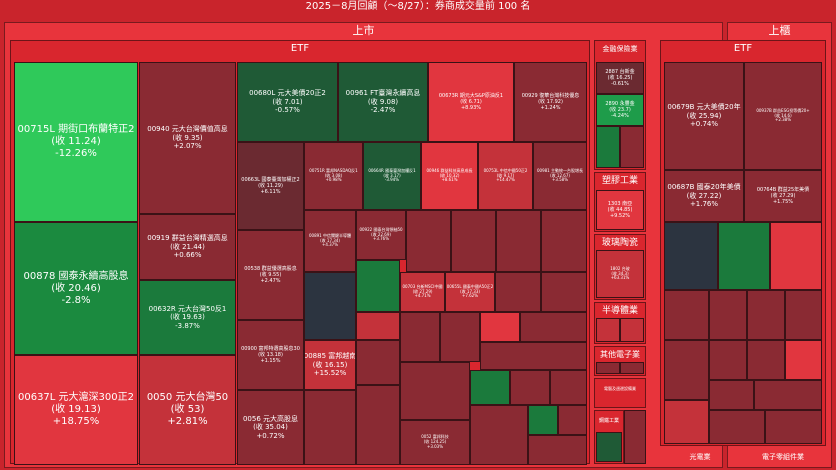  I want to click on sector-semi-label: 半導體業, so click(619, 311).